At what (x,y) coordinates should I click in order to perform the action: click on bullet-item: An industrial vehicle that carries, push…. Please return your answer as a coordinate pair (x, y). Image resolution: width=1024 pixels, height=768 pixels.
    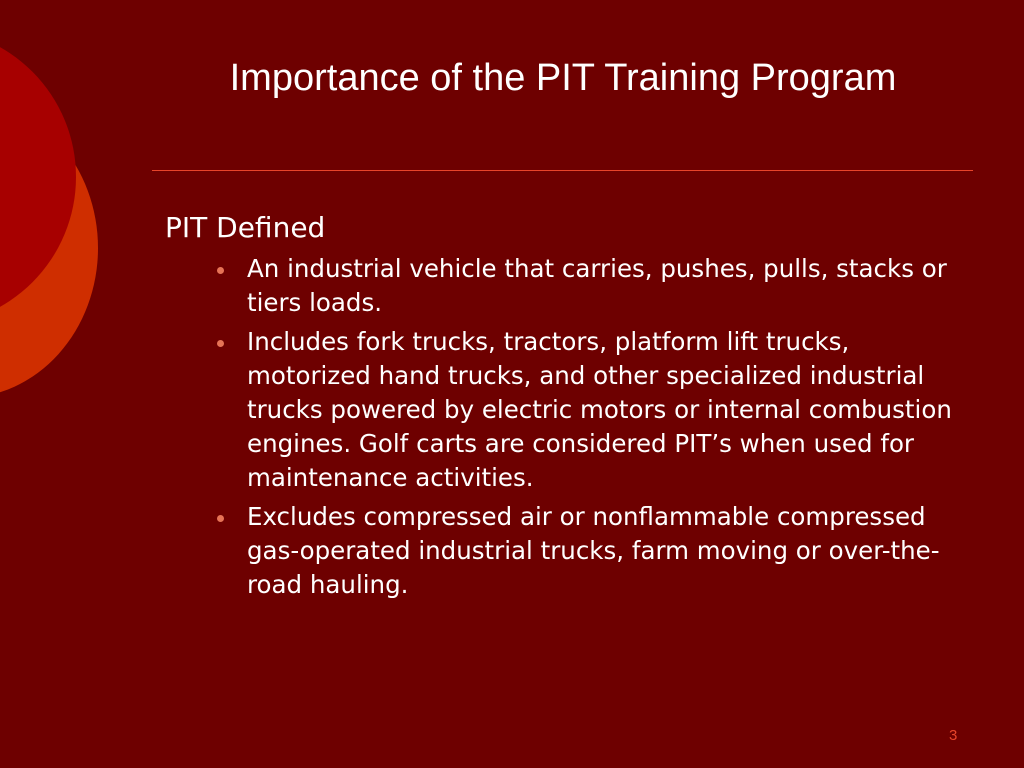
    Looking at the image, I should click on (566, 286).